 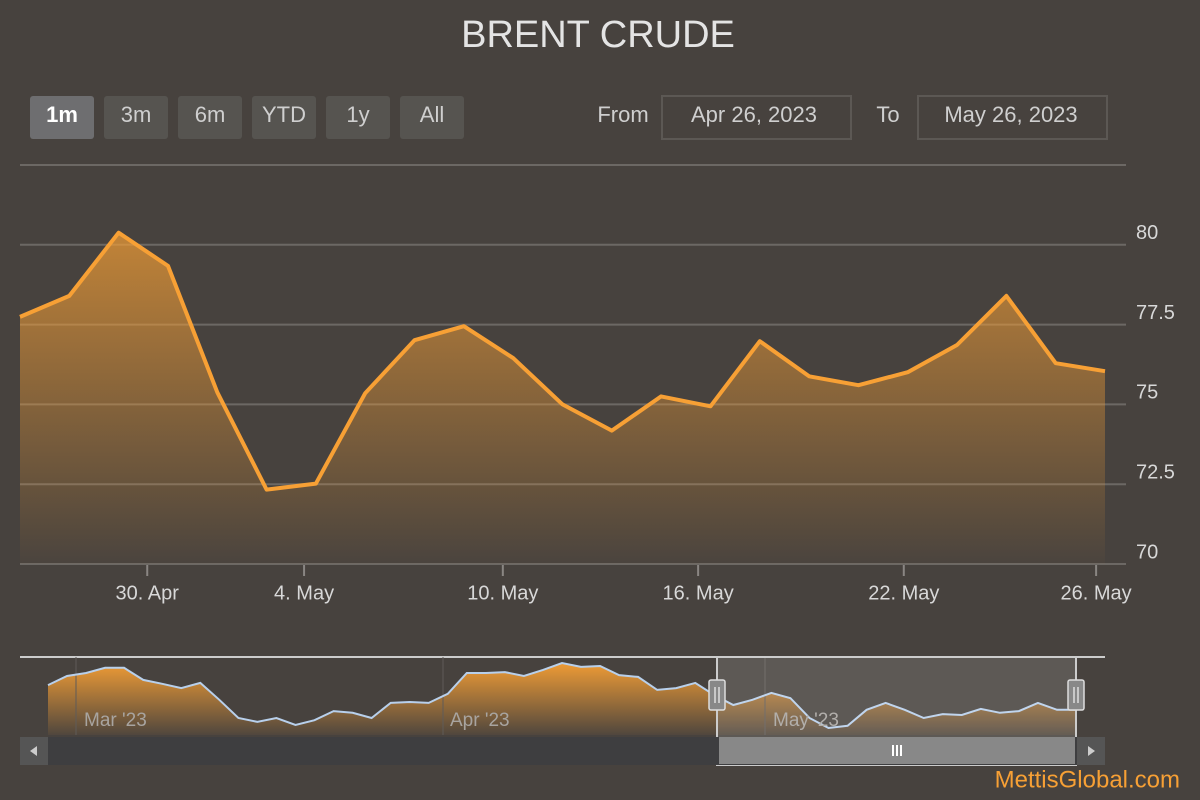 I want to click on range-button-label: 6m, so click(x=210, y=114).